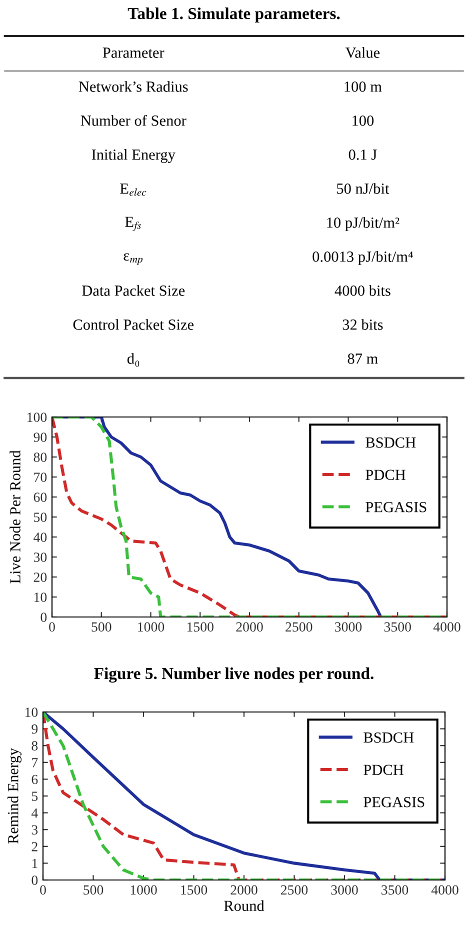 The height and width of the screenshot is (930, 468). Describe the element at coordinates (134, 156) in the screenshot. I see `text: Initial Energy` at that location.